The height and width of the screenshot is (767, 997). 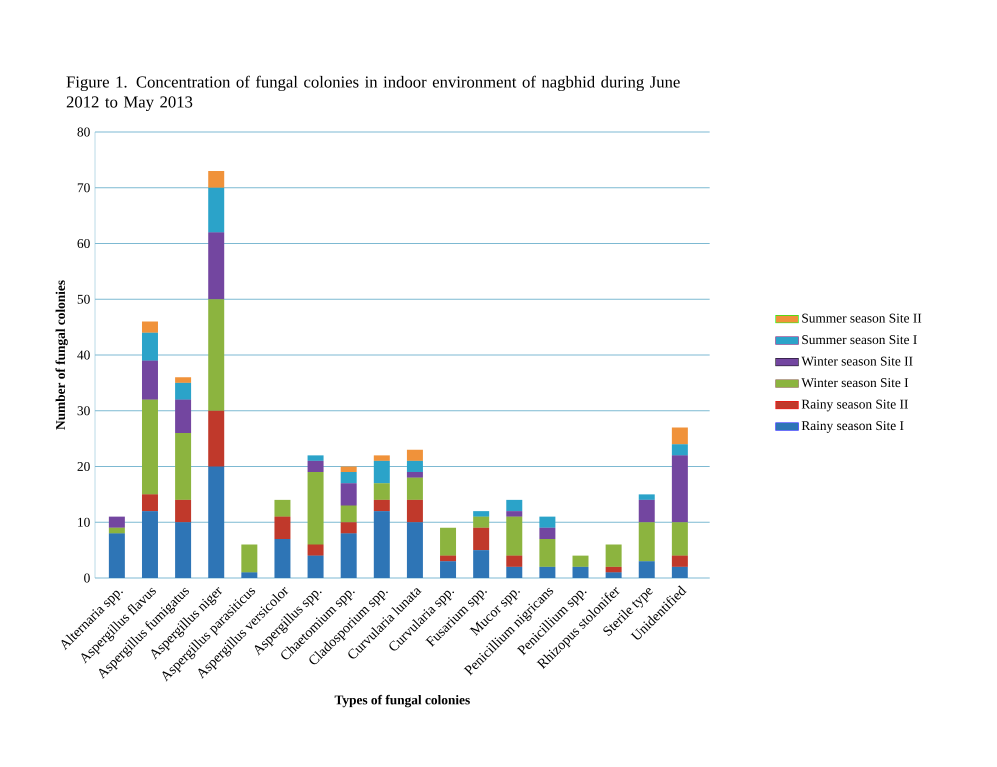 What do you see at coordinates (859, 339) in the screenshot?
I see `legend-label: Summer season Site I` at bounding box center [859, 339].